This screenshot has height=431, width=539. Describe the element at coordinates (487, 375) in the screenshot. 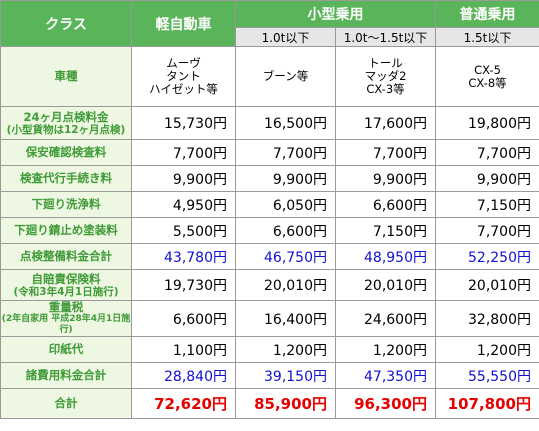

I see `fee-value: 55,550円` at that location.